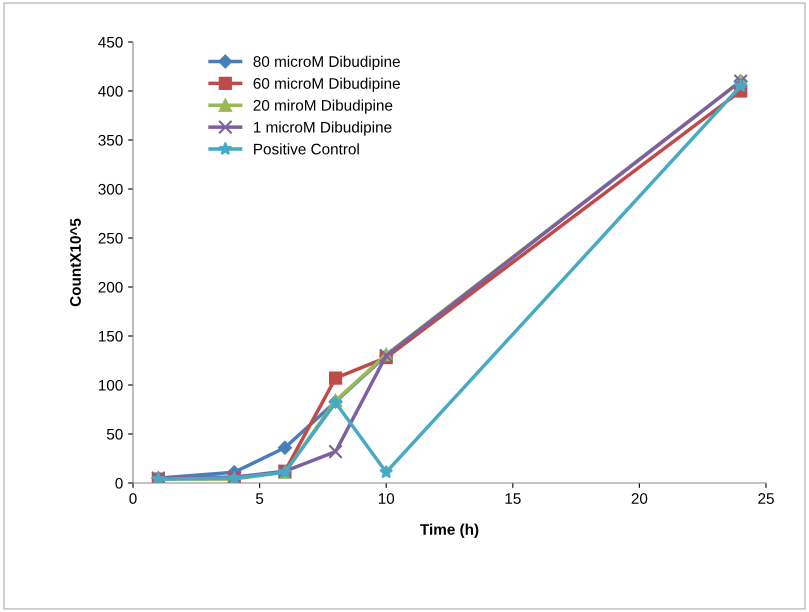 The image size is (809, 612). Describe the element at coordinates (323, 128) in the screenshot. I see `legend-label: 1 microM Dibudipine` at that location.